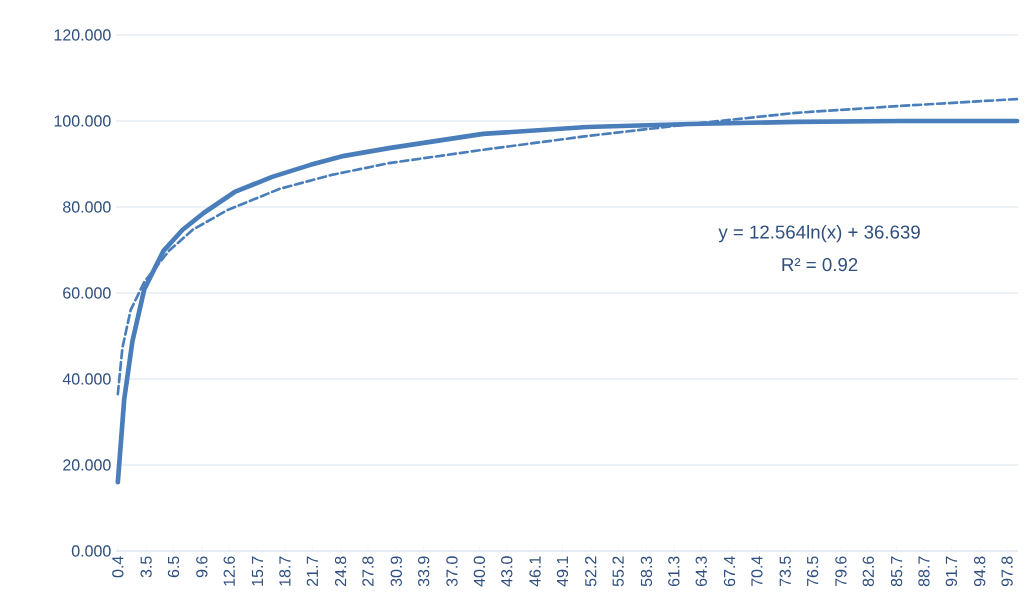 The height and width of the screenshot is (614, 1031). Describe the element at coordinates (91, 551) in the screenshot. I see `y-tick-label: 0.000` at that location.